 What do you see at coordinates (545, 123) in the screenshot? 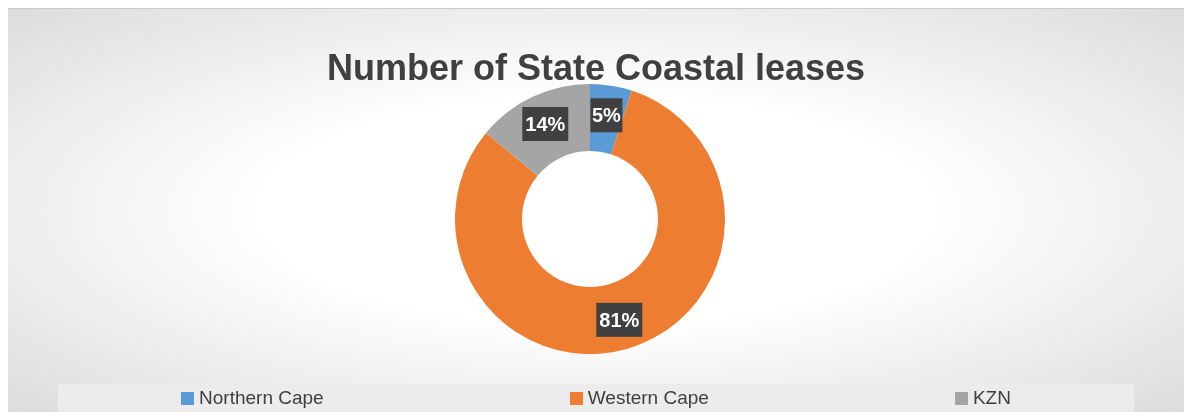
I see `data-label: 14%` at bounding box center [545, 123].